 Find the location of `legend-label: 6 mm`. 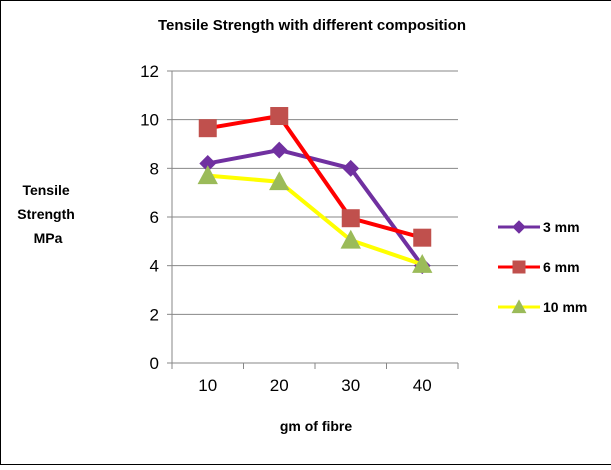

legend-label: 6 mm is located at coordinates (561, 267).